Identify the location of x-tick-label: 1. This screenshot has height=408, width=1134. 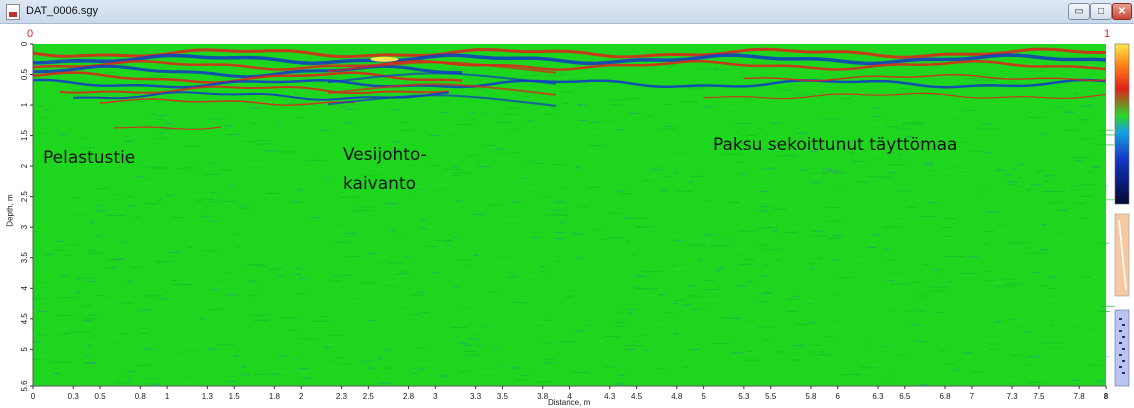
(167, 396).